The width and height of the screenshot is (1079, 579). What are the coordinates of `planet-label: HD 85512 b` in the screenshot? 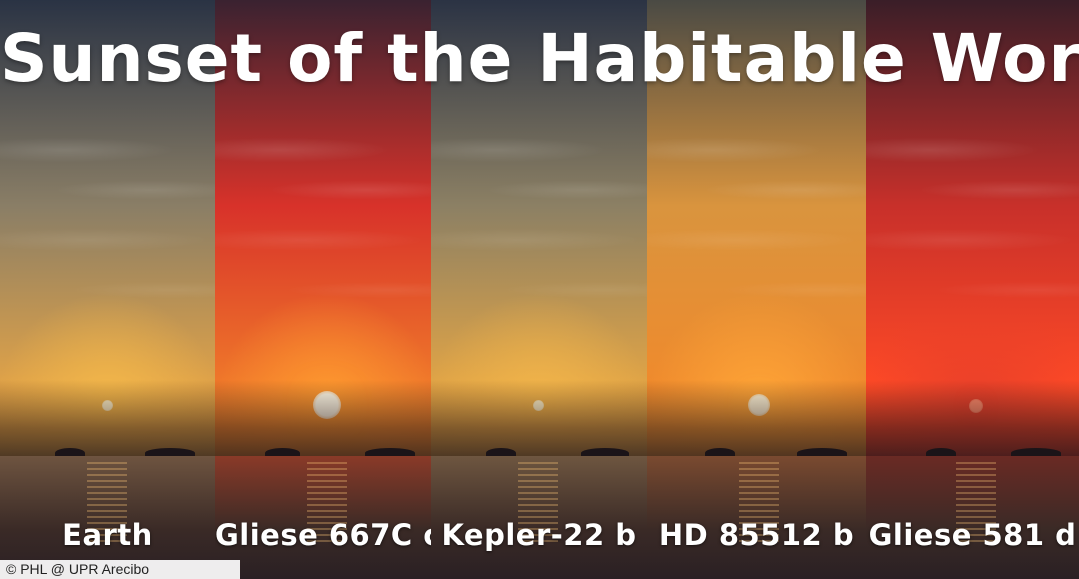 It's located at (756, 535).